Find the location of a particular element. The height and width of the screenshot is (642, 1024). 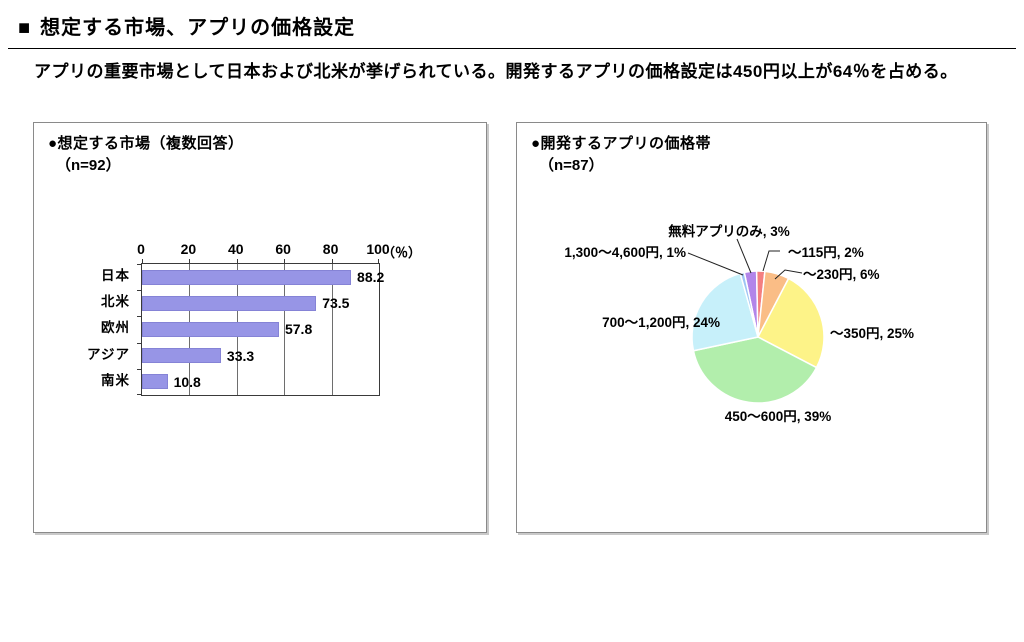

pie-slice-label: ～230円, 6% is located at coordinates (841, 274).